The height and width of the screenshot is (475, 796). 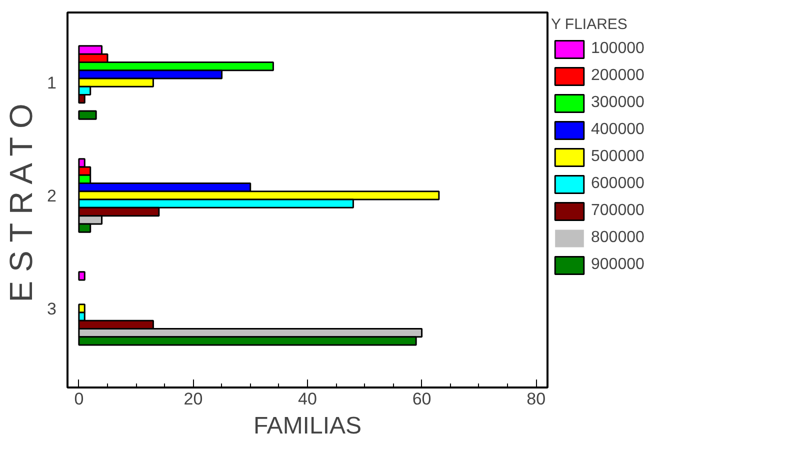 I want to click on legend-label: 700000, so click(x=617, y=211).